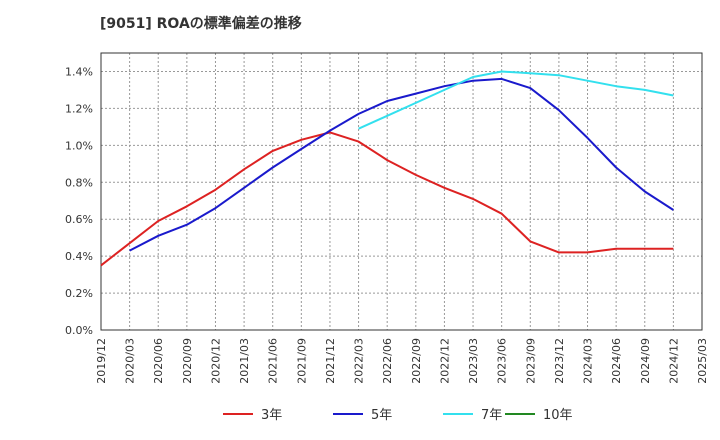 The image size is (720, 440). What do you see at coordinates (79, 293) in the screenshot?
I see `y-tick-label: 0.2%` at bounding box center [79, 293].